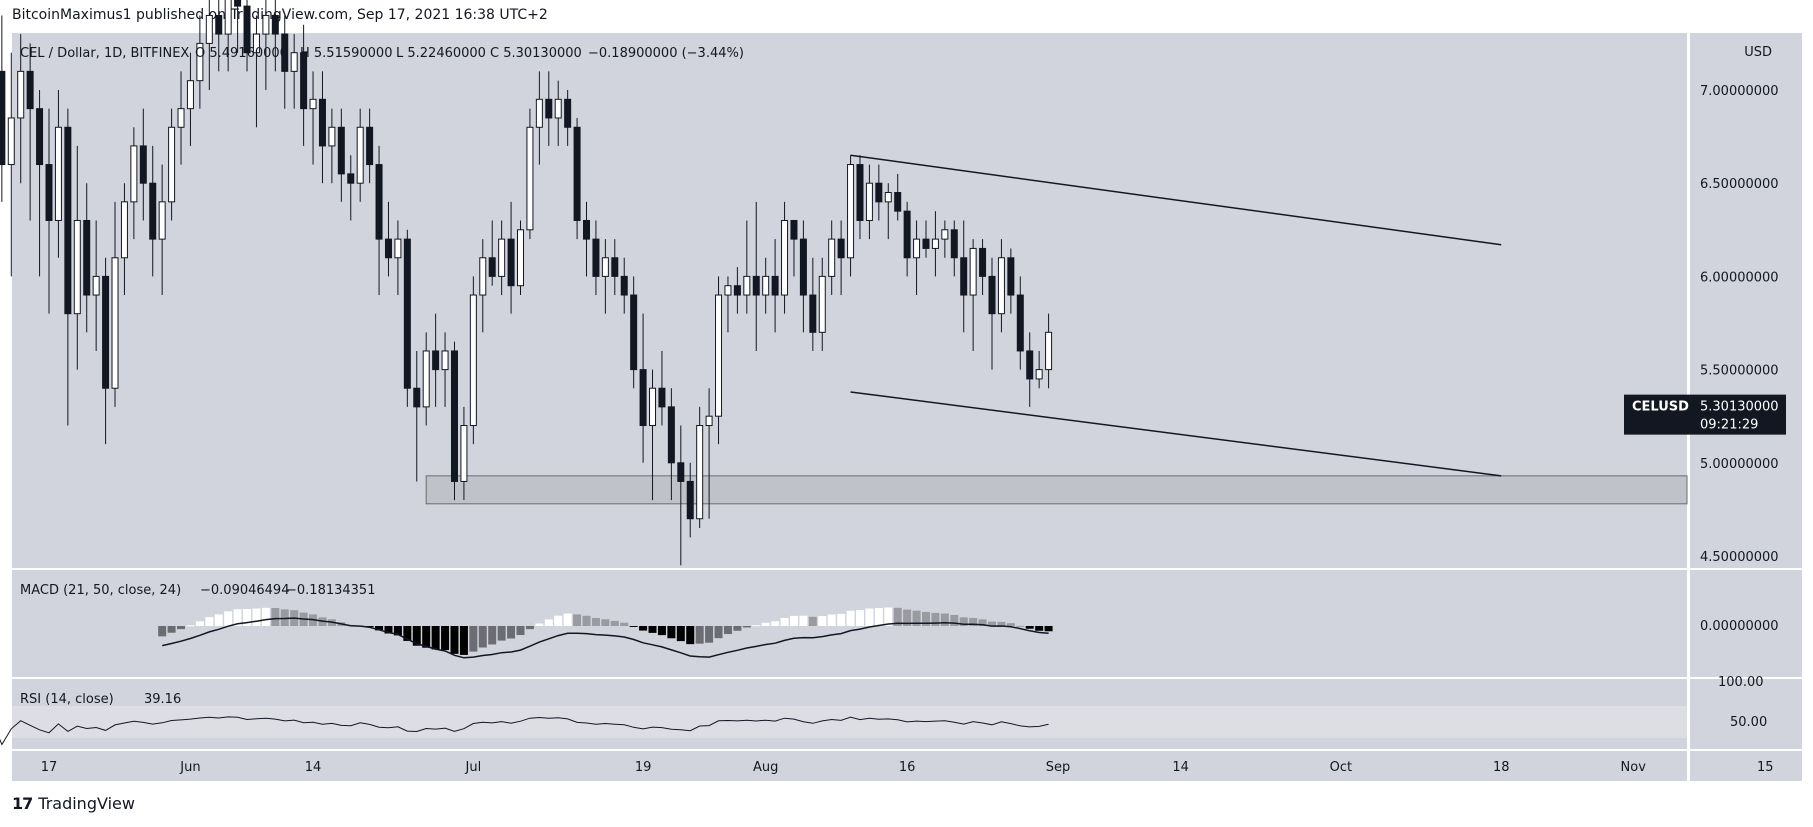 The width and height of the screenshot is (1813, 827). I want to click on last-price-badge: CELUSD 5.30130000 09:21:29, so click(1705, 414).